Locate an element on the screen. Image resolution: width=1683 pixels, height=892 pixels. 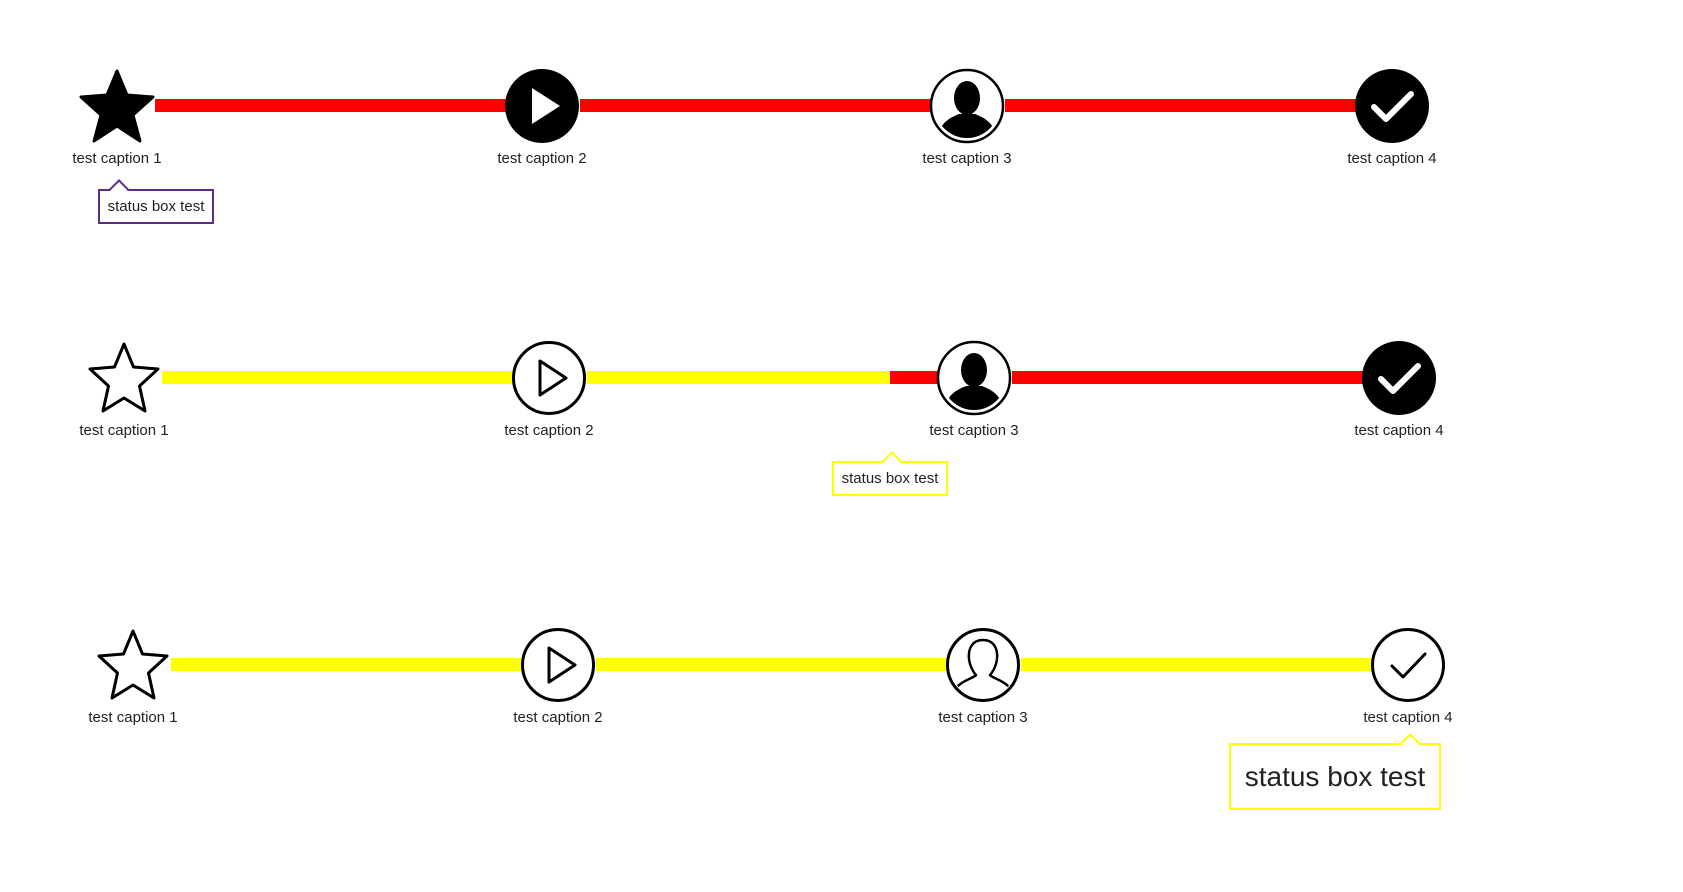
play-icon is located at coordinates (542, 106).